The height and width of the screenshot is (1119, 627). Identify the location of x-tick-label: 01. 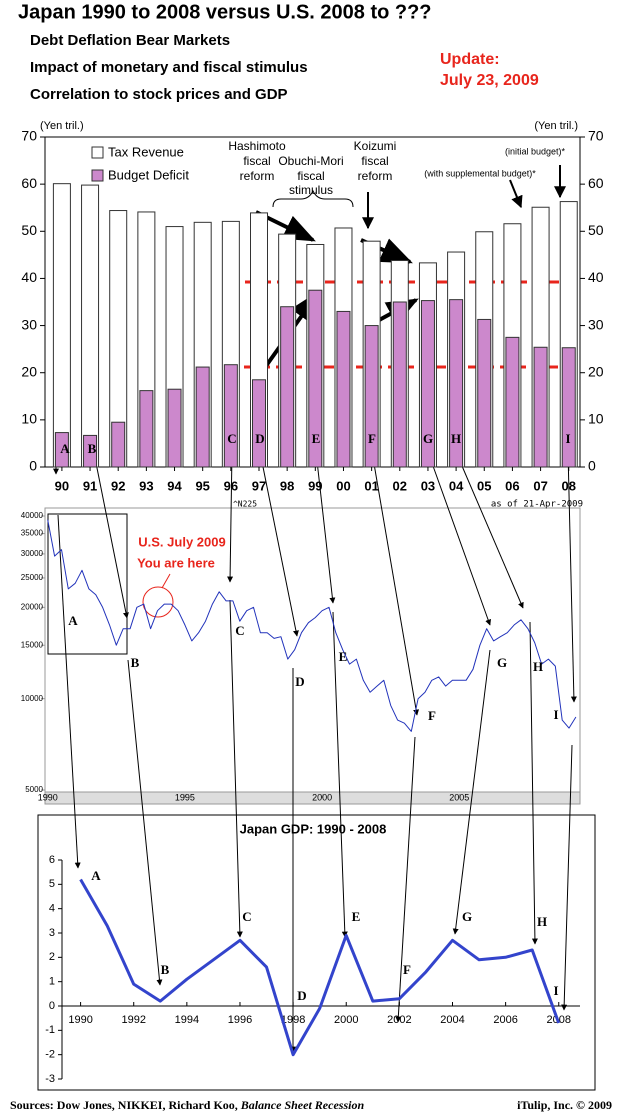
(371, 485).